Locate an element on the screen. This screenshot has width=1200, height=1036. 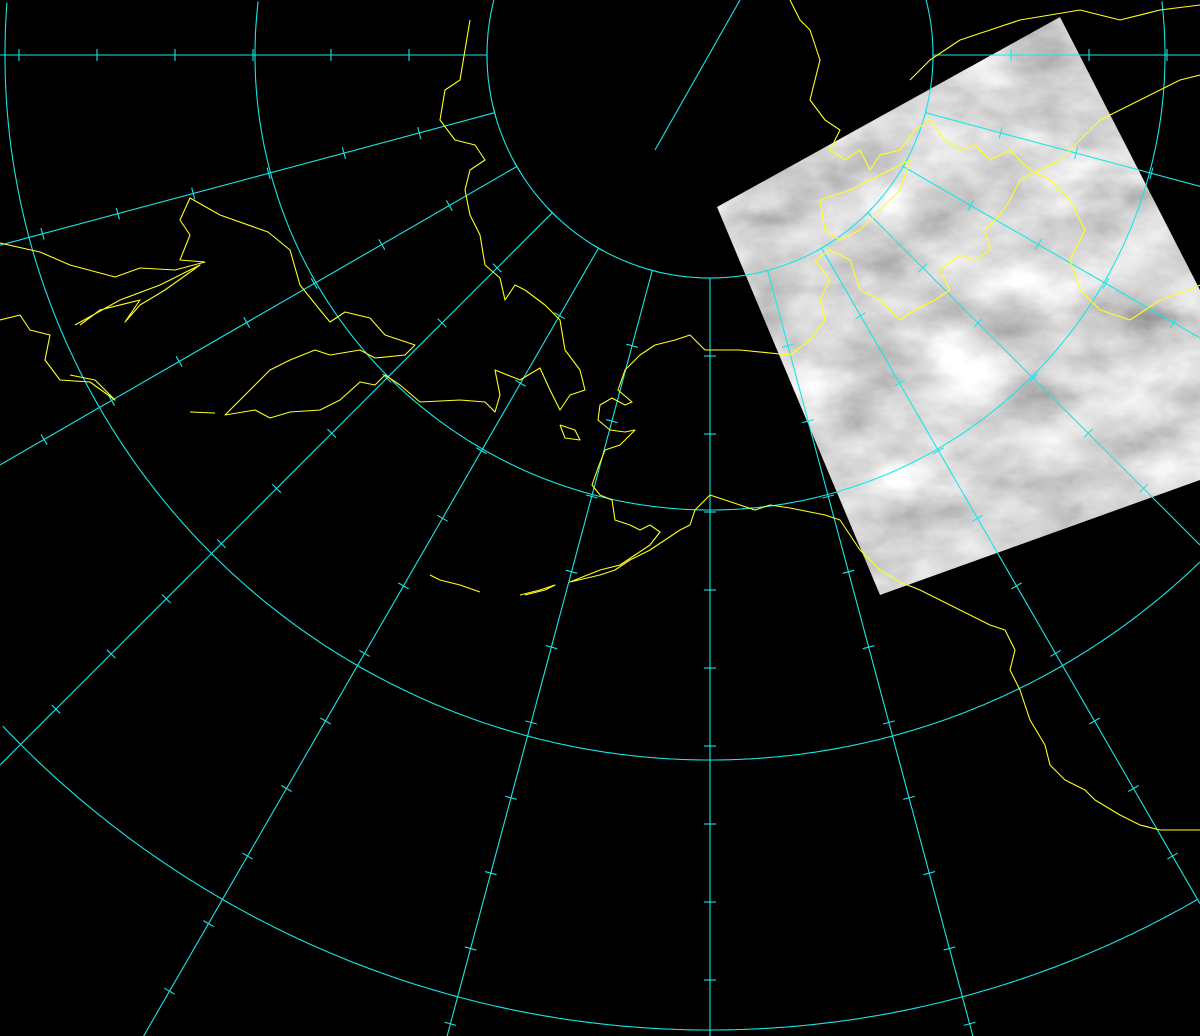
latitude-circle is located at coordinates (710, 139).